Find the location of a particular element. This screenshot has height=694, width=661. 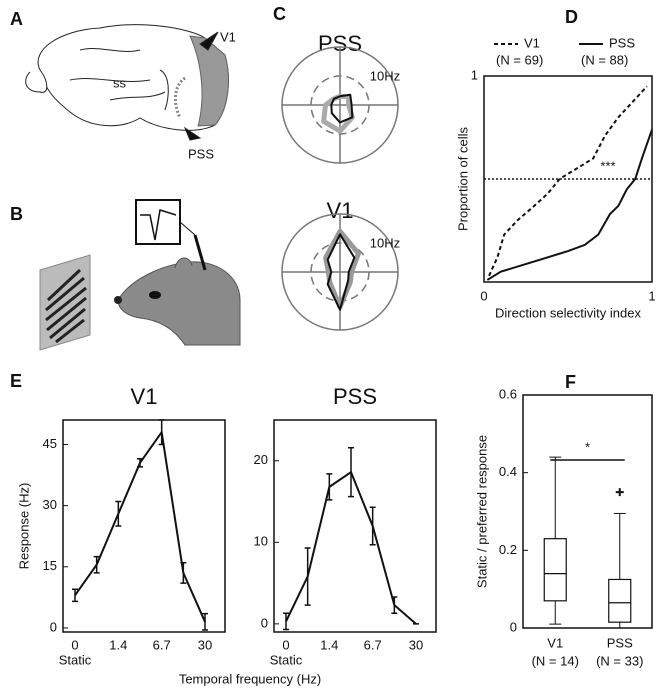

significance: *** is located at coordinates (607, 165).